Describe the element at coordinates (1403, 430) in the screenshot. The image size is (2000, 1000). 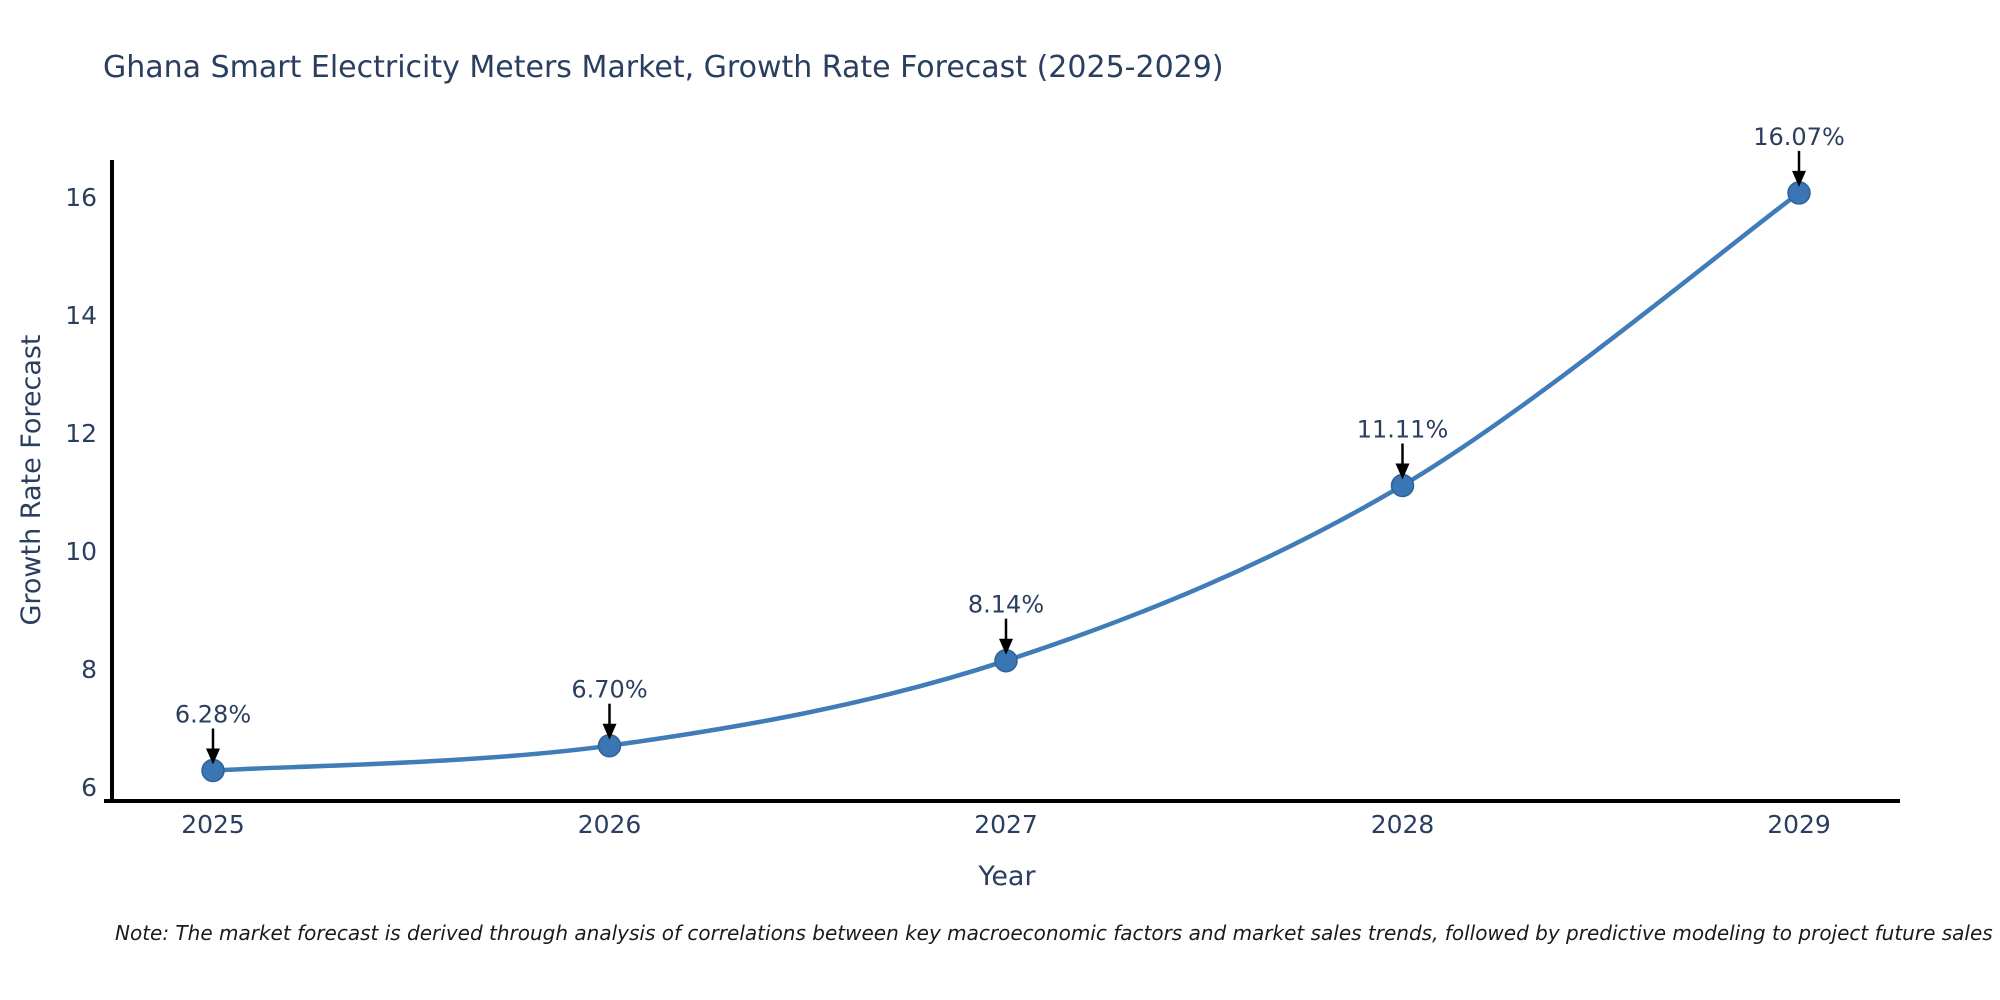
I see `annotation-value-label: 11.11%` at that location.